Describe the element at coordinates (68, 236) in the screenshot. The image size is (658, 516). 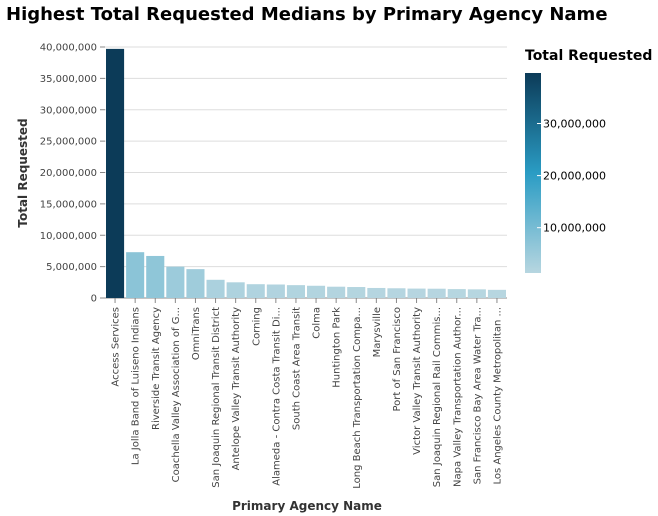
I see `y-tick-label: 10,000,000` at that location.